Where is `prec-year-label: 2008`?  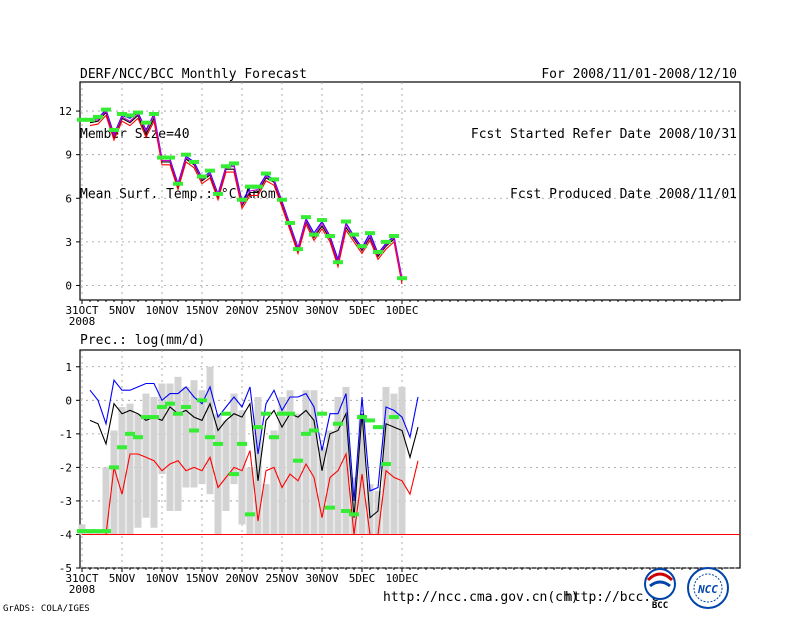
prec-year-label: 2008 is located at coordinates (82, 589).